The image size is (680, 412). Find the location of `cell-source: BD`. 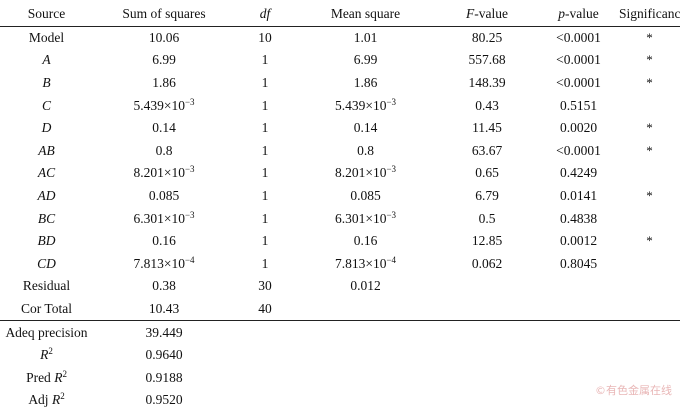

cell-source: BD is located at coordinates (46, 241).